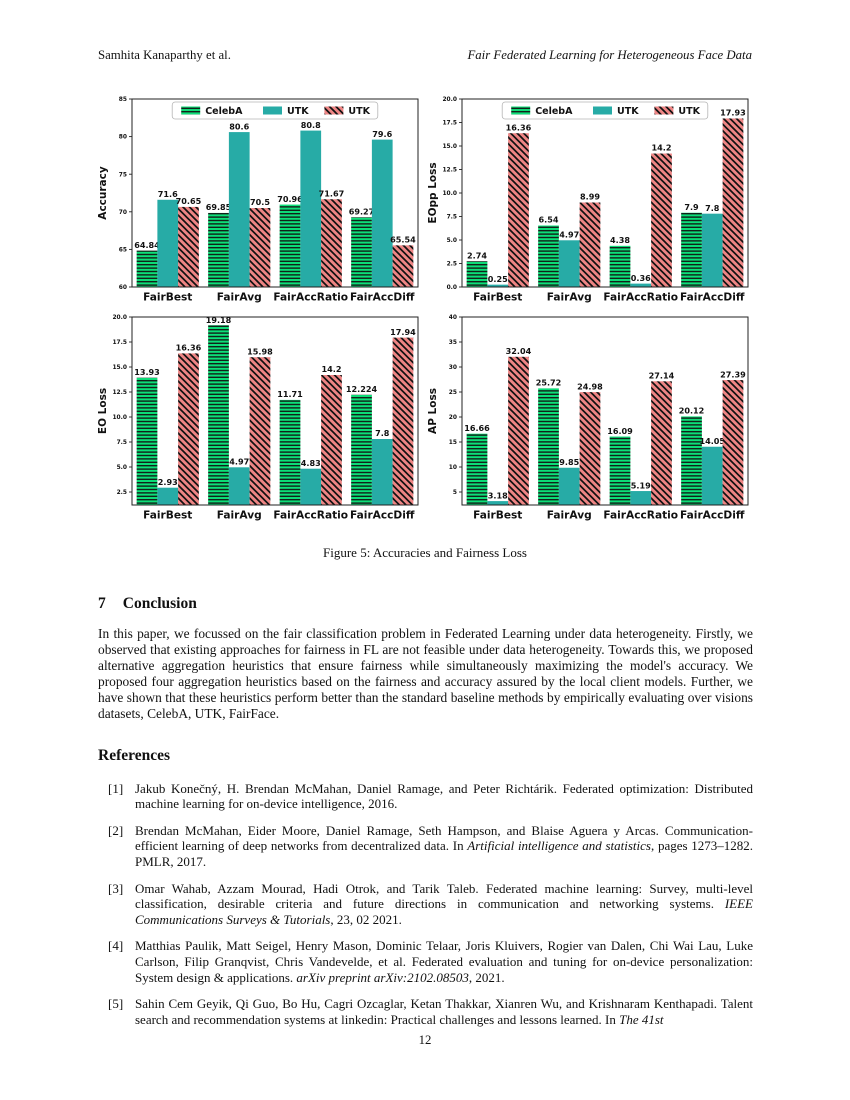 The image size is (850, 1100). What do you see at coordinates (620, 431) in the screenshot?
I see `svg-text: 16.09` at bounding box center [620, 431].